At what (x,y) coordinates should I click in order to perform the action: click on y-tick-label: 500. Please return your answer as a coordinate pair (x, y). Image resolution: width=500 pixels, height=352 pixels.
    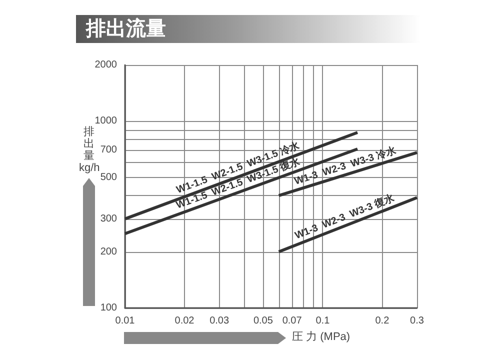
    Looking at the image, I should click on (109, 177).